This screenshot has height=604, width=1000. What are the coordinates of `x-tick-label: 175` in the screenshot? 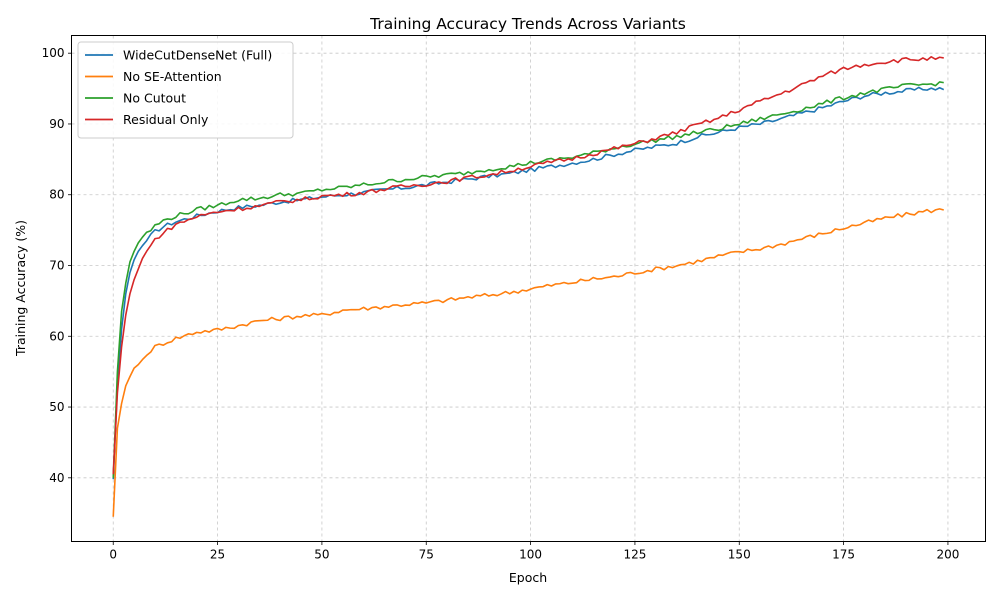 It's located at (843, 555).